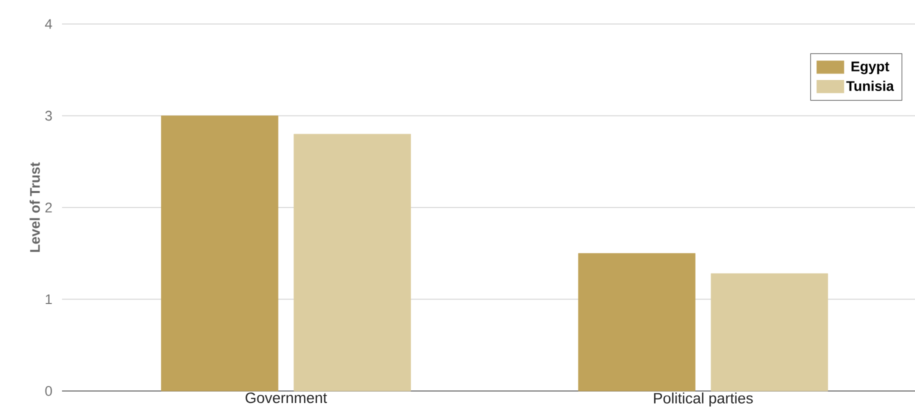 The image size is (915, 419). Describe the element at coordinates (35, 207) in the screenshot. I see `y-axis-title: Level of Trust` at that location.